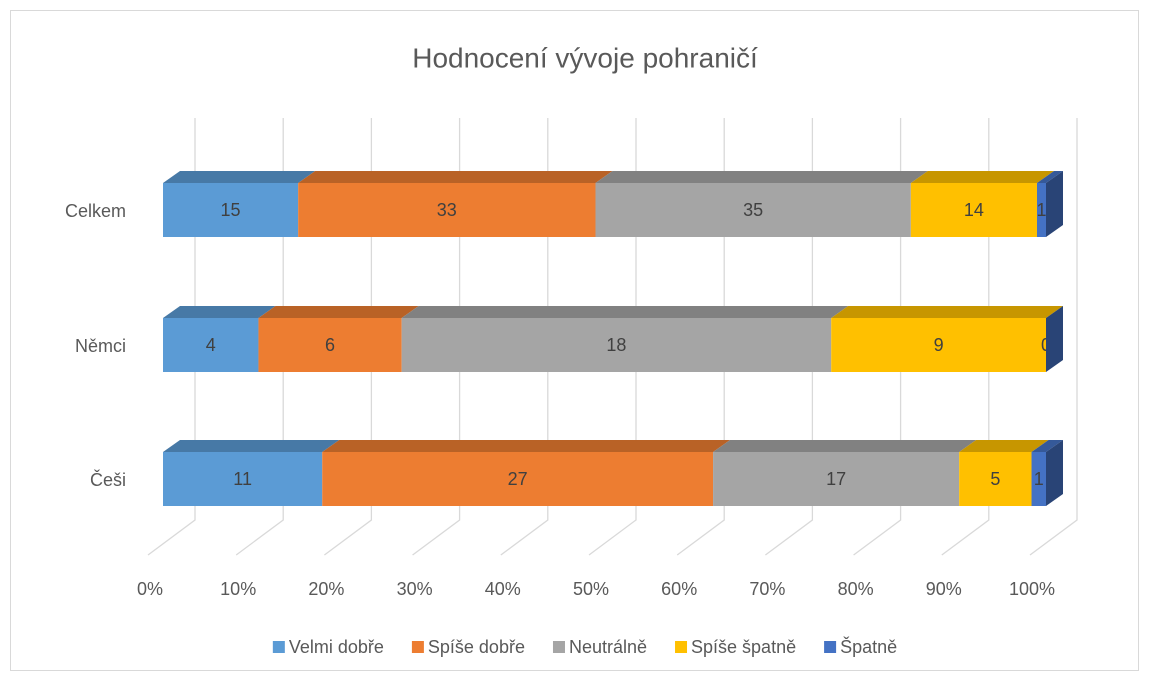 The image size is (1151, 676). I want to click on x-tick-label: 60%, so click(679, 589).